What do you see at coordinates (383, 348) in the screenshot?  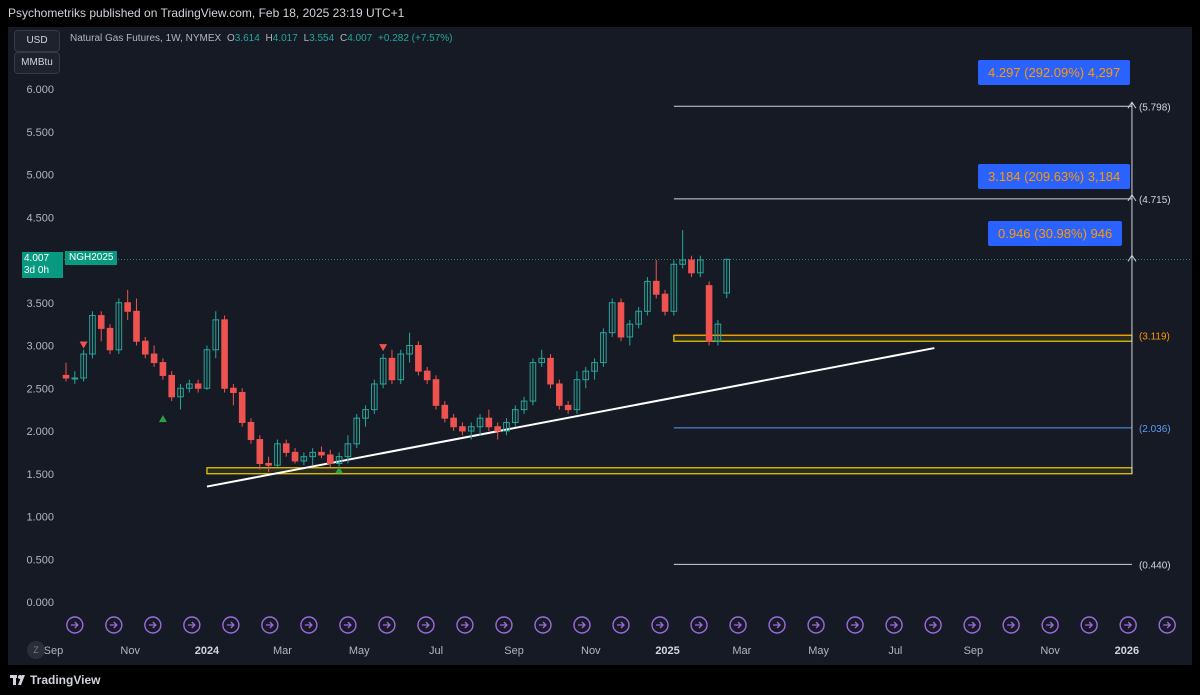 I see `sell-marker` at bounding box center [383, 348].